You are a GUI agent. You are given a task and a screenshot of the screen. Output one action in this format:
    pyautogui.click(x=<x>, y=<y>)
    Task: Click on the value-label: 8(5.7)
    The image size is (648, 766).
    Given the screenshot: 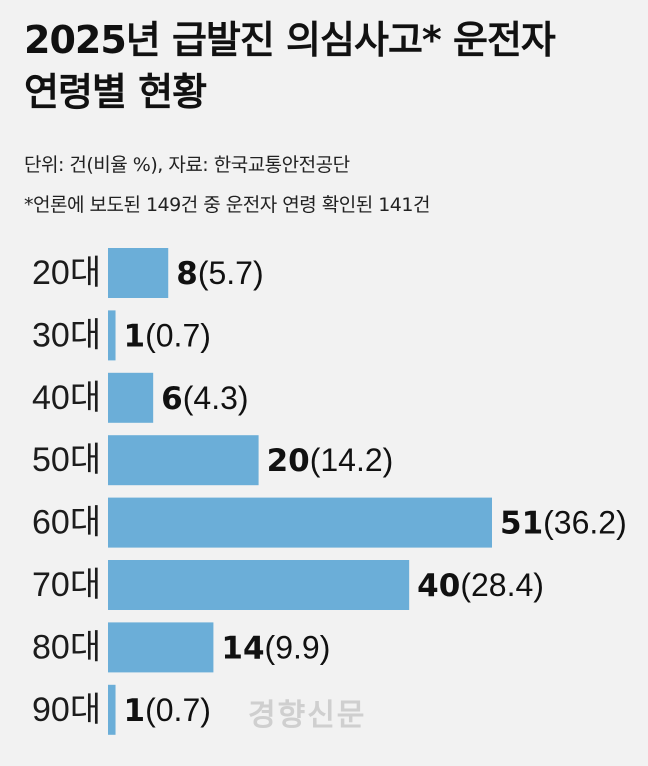 What is the action you would take?
    pyautogui.click(x=219, y=273)
    